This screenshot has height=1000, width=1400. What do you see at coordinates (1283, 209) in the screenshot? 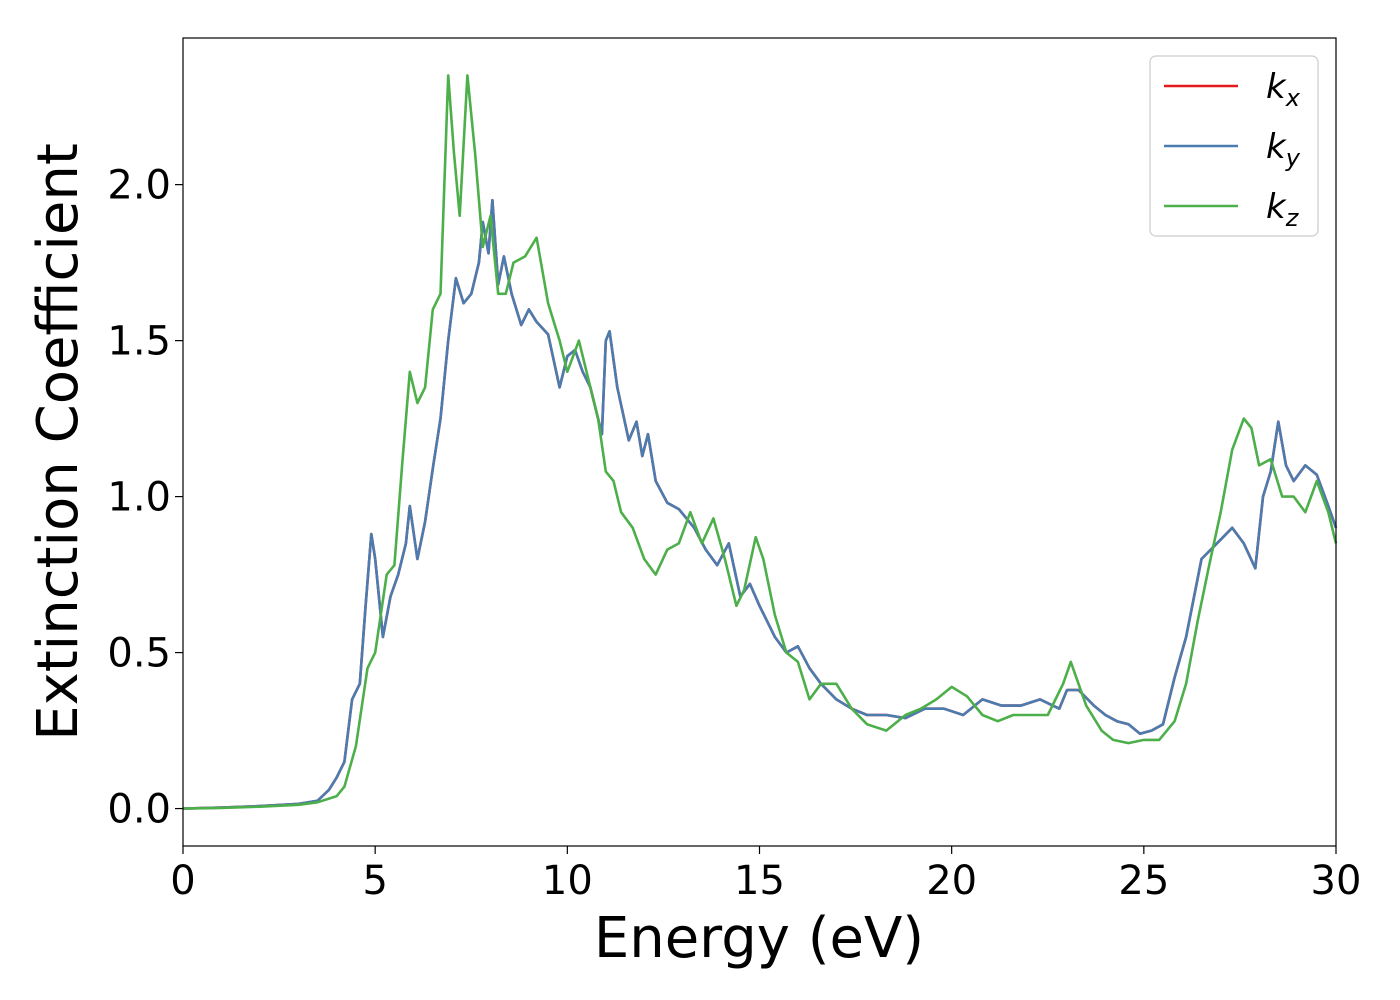
I see `legend-label-kz: kz` at bounding box center [1283, 209].